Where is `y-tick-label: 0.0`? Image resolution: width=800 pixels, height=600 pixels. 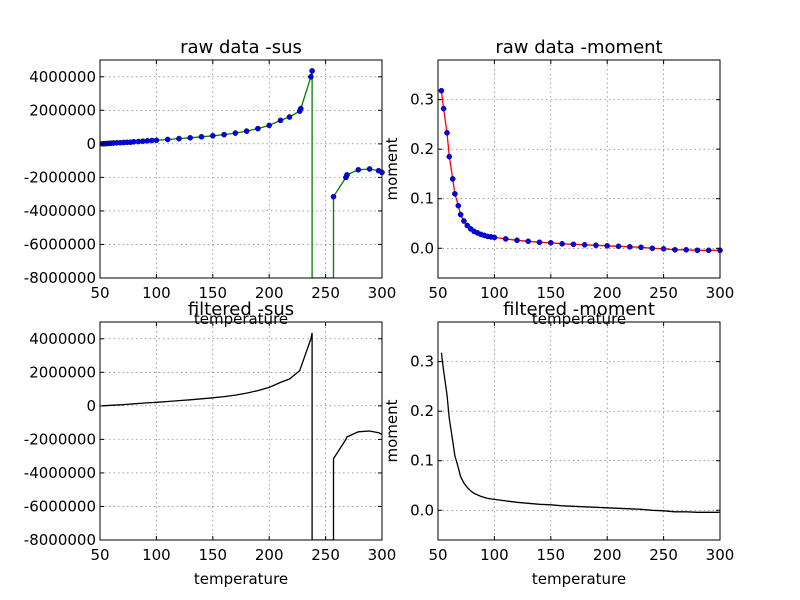
y-tick-label: 0.0 is located at coordinates (422, 248).